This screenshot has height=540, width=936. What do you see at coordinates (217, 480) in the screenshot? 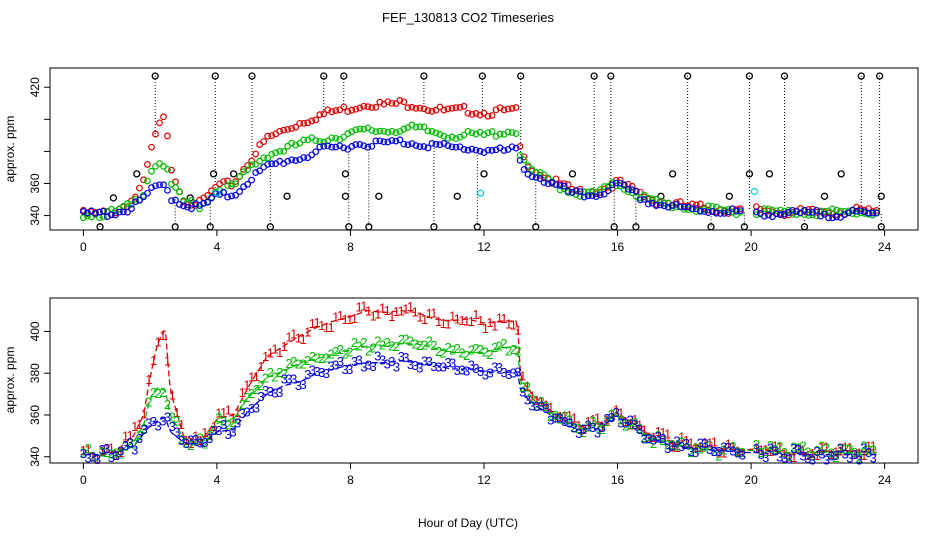
I see `bottom-x-tick-label: 4` at bounding box center [217, 480].